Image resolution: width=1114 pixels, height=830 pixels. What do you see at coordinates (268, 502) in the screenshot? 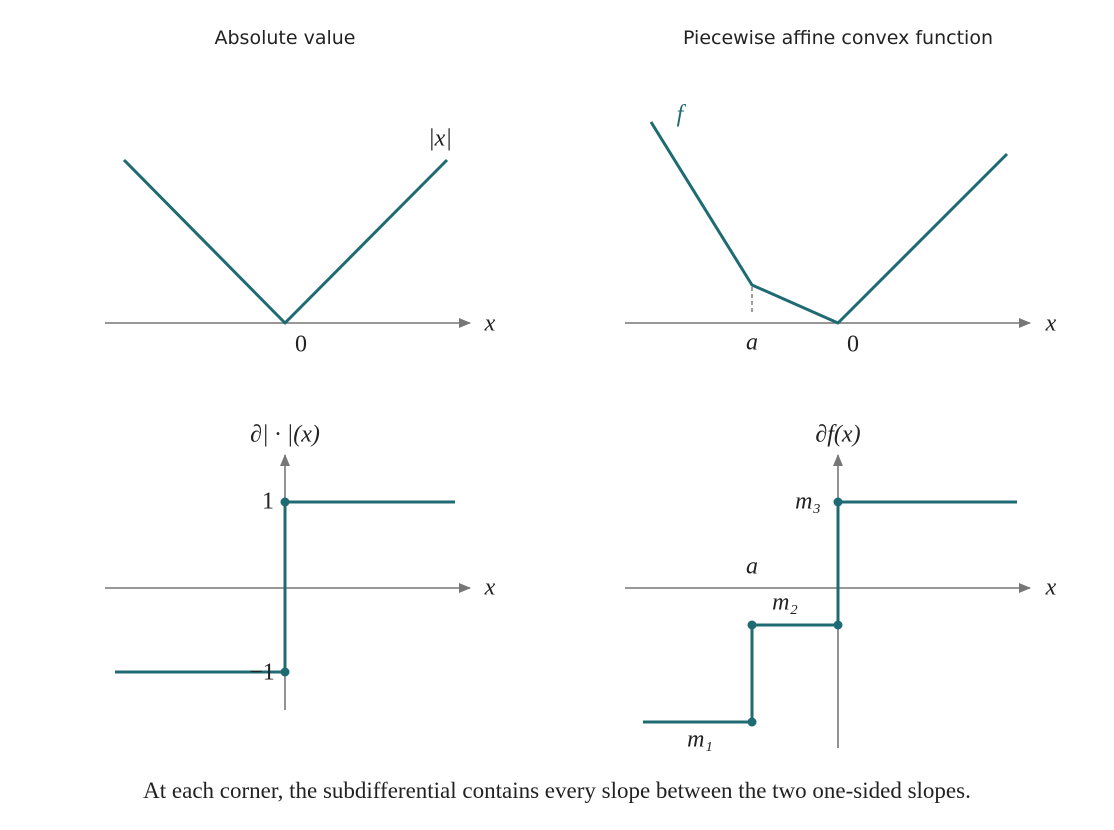
I see `upper-label: 1` at bounding box center [268, 502].